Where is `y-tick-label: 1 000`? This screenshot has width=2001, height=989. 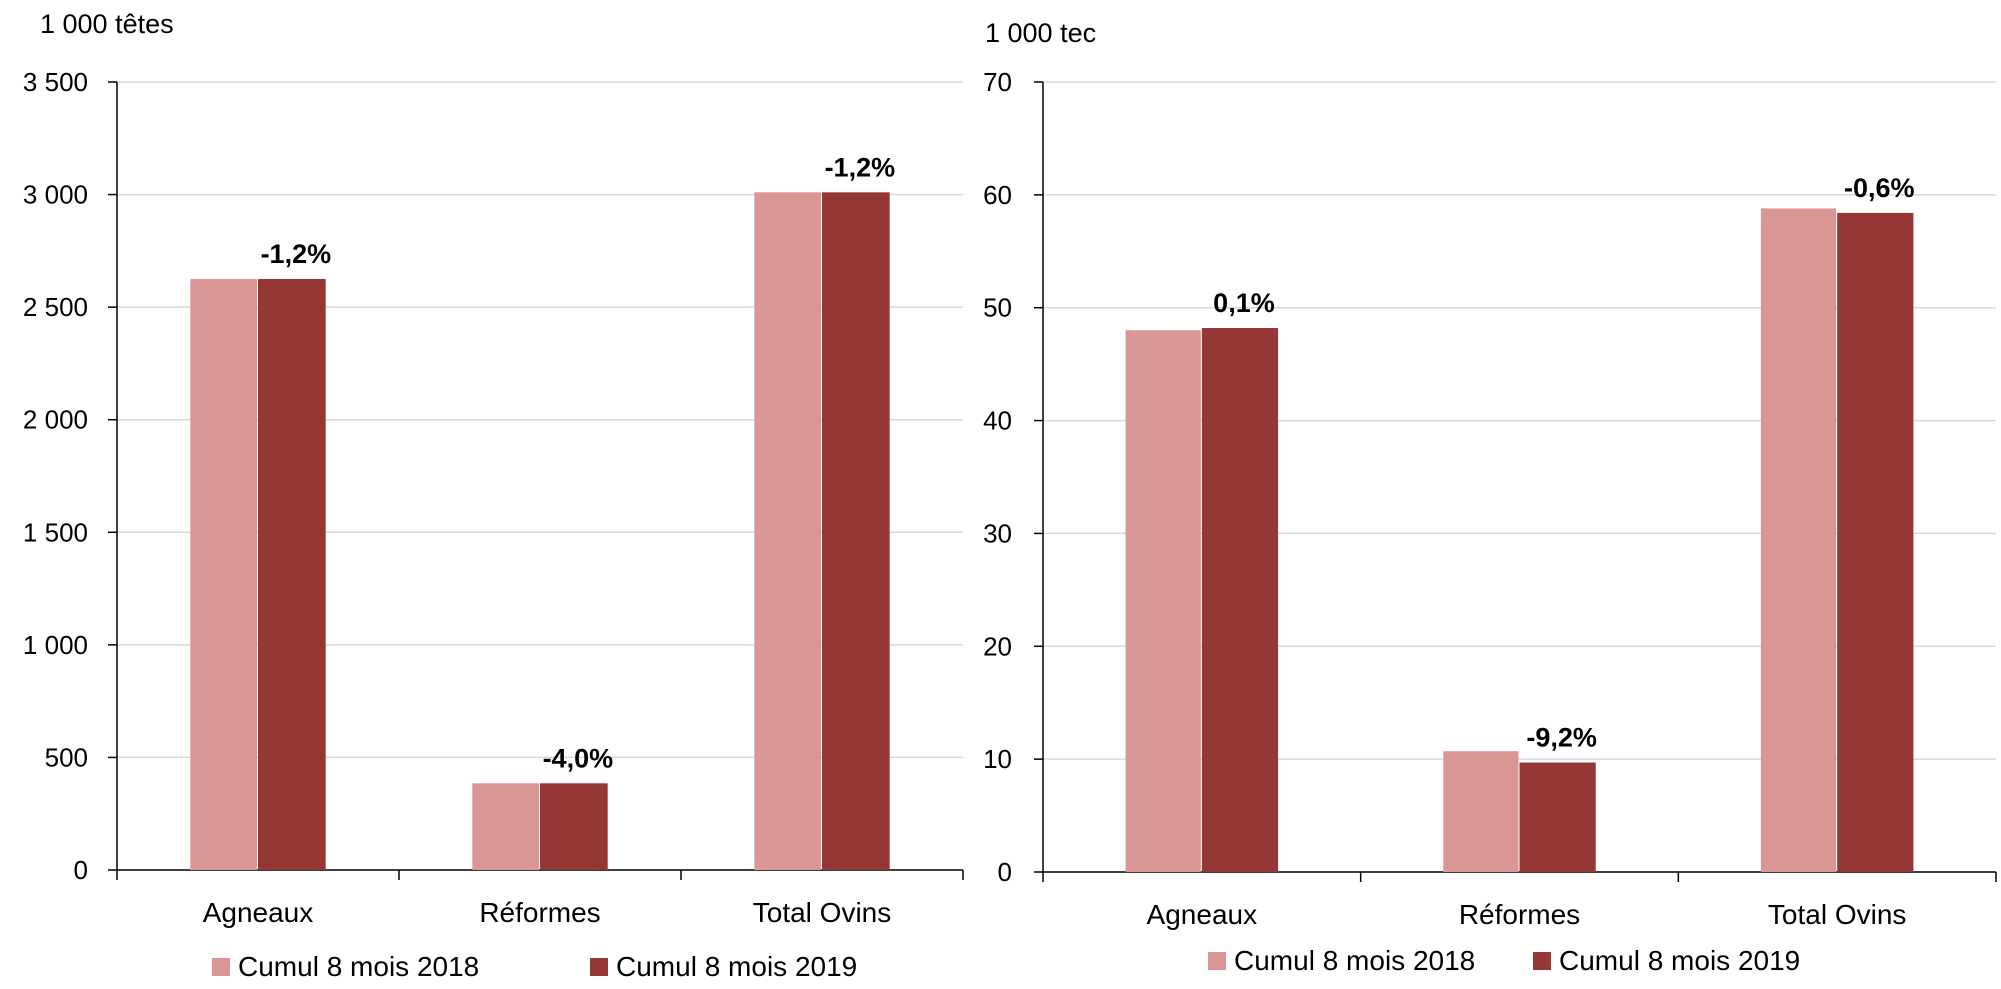 y-tick-label: 1 000 is located at coordinates (55, 645).